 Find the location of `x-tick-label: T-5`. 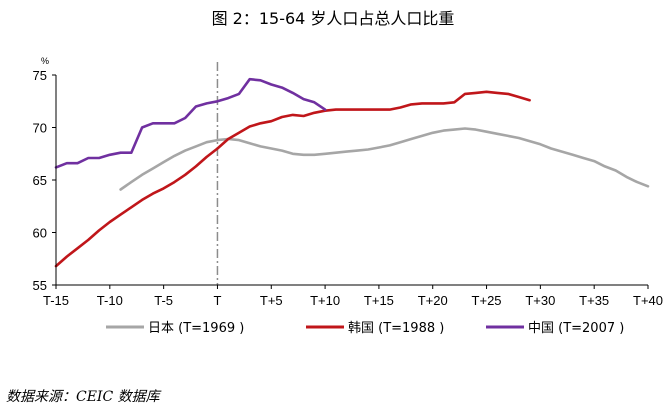

x-tick-label: T-5 is located at coordinates (163, 300).